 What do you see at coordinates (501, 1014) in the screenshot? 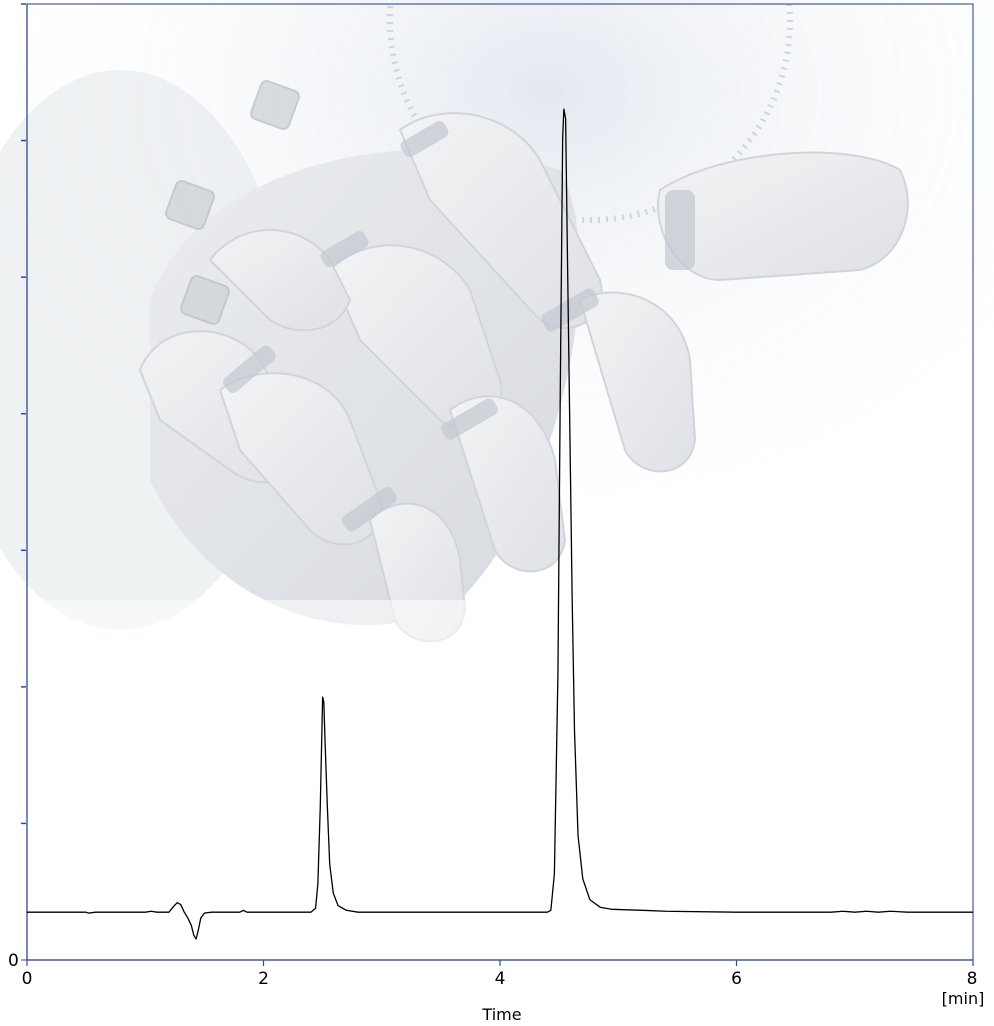
I see `x-axis-title: Time` at bounding box center [501, 1014].